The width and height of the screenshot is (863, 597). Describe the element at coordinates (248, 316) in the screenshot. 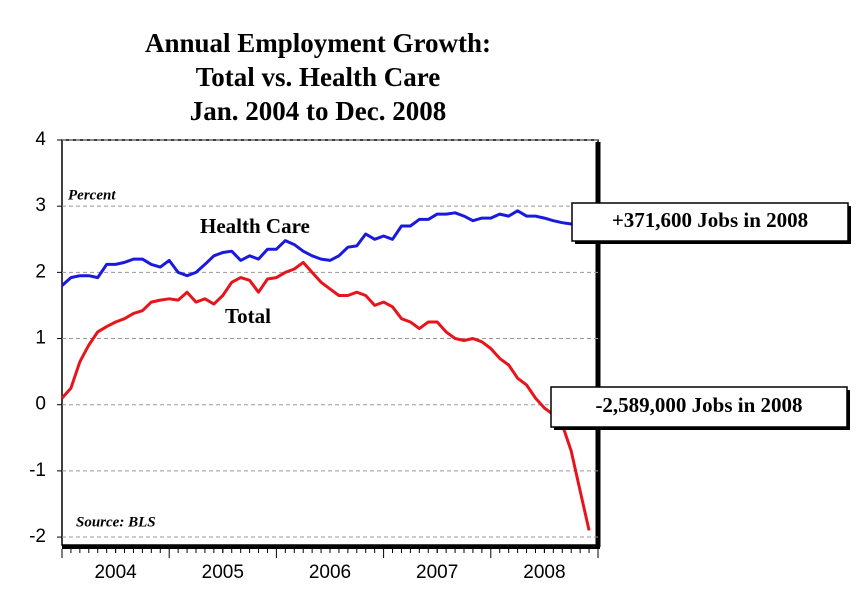

I see `series-label: Total` at that location.